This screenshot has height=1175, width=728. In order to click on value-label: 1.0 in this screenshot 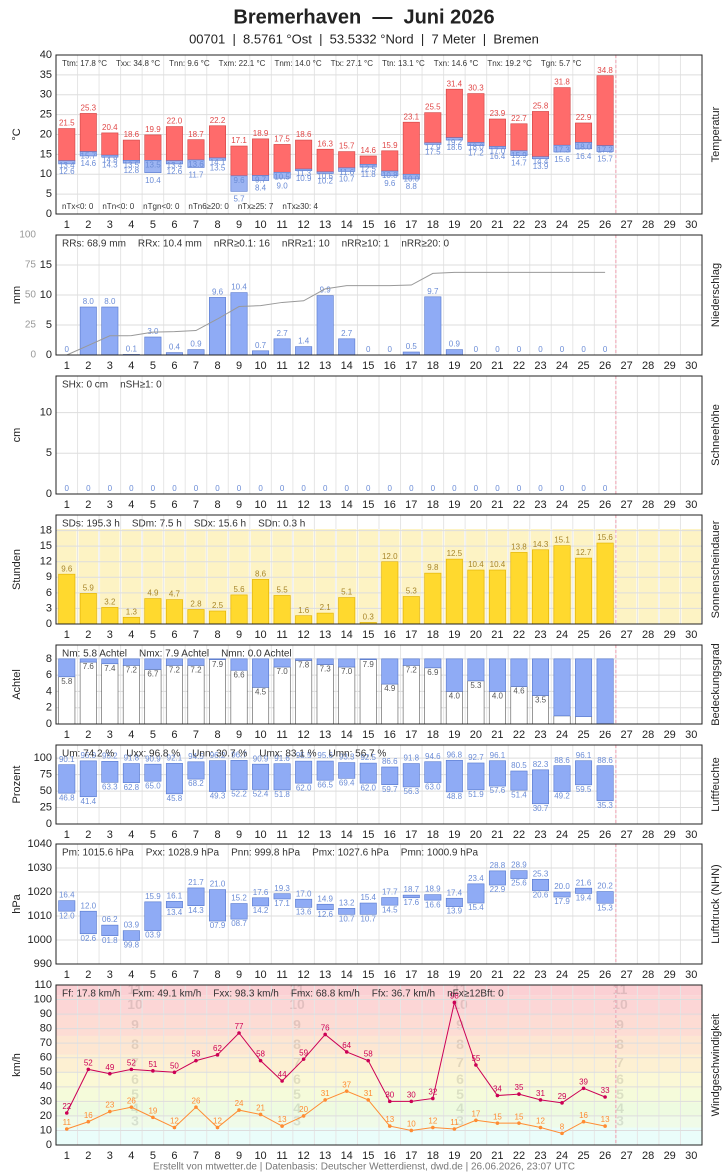, I will do `click(562, 720)`.